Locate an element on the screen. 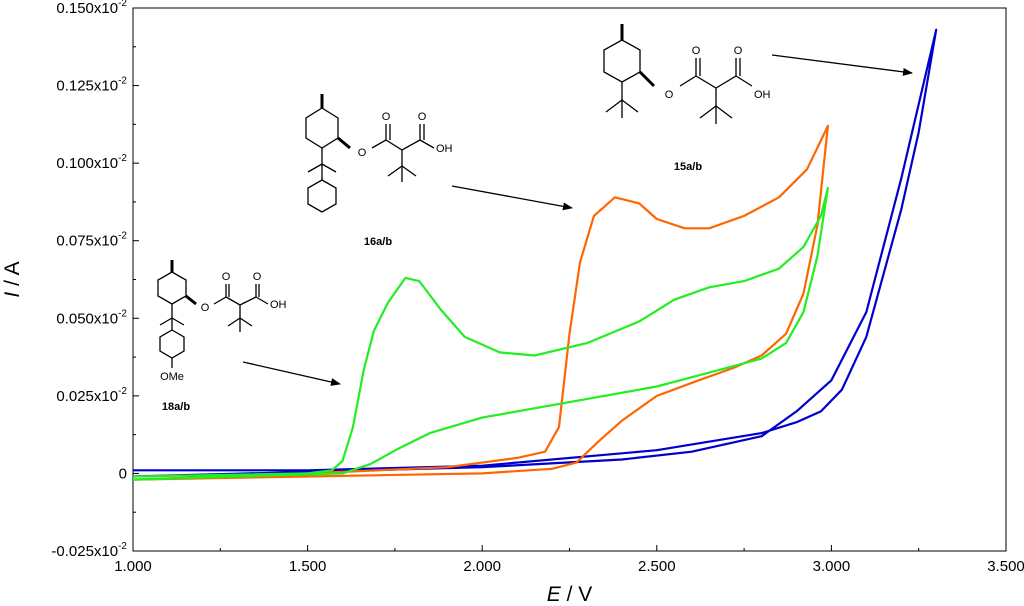  y-axis-title: I / A is located at coordinates (12, 279).